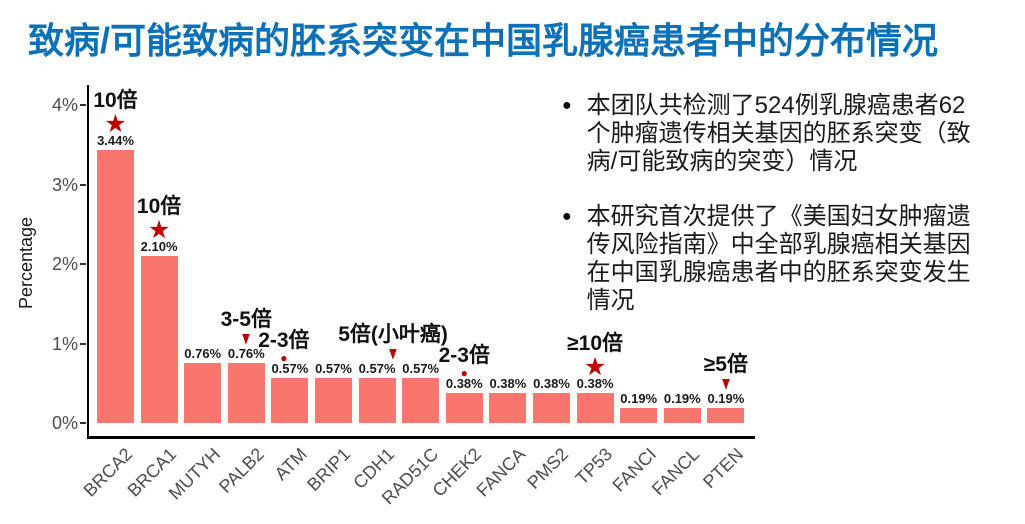 The image size is (1025, 524). I want to click on annotation-PTEN: ≥5倍 ▼, so click(726, 373).